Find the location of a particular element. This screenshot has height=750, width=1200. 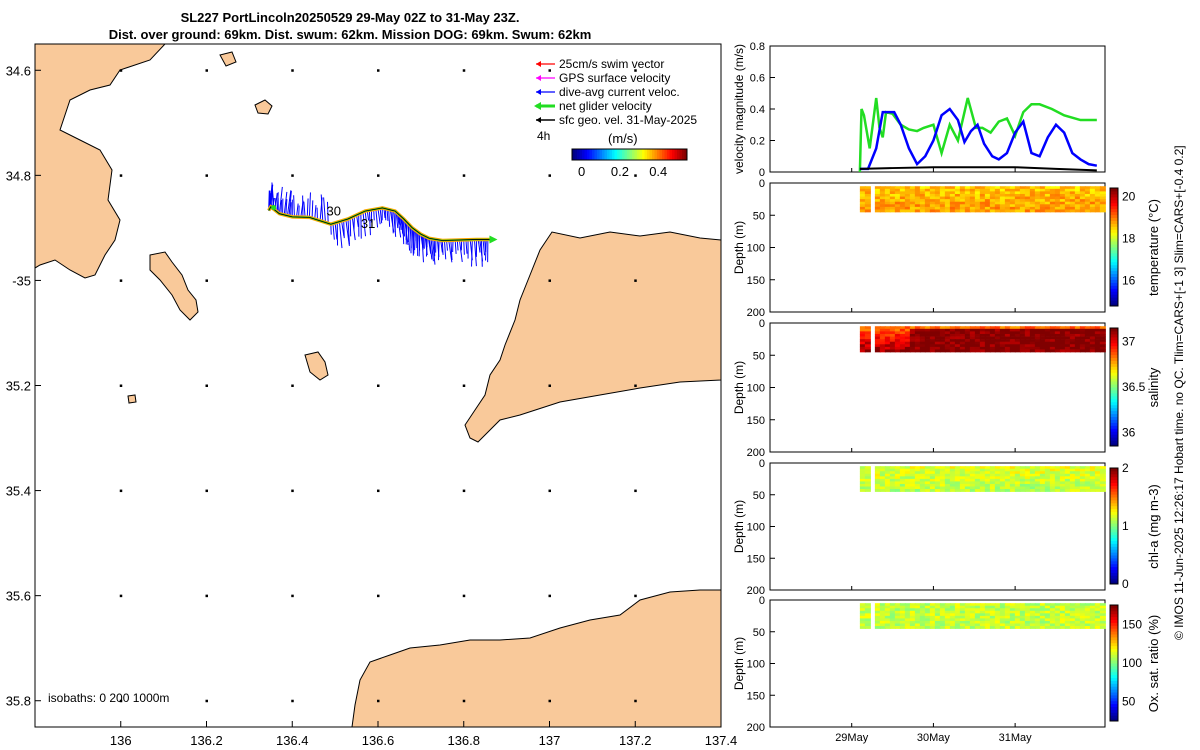

colorbar-cell is located at coordinates (681, 154).